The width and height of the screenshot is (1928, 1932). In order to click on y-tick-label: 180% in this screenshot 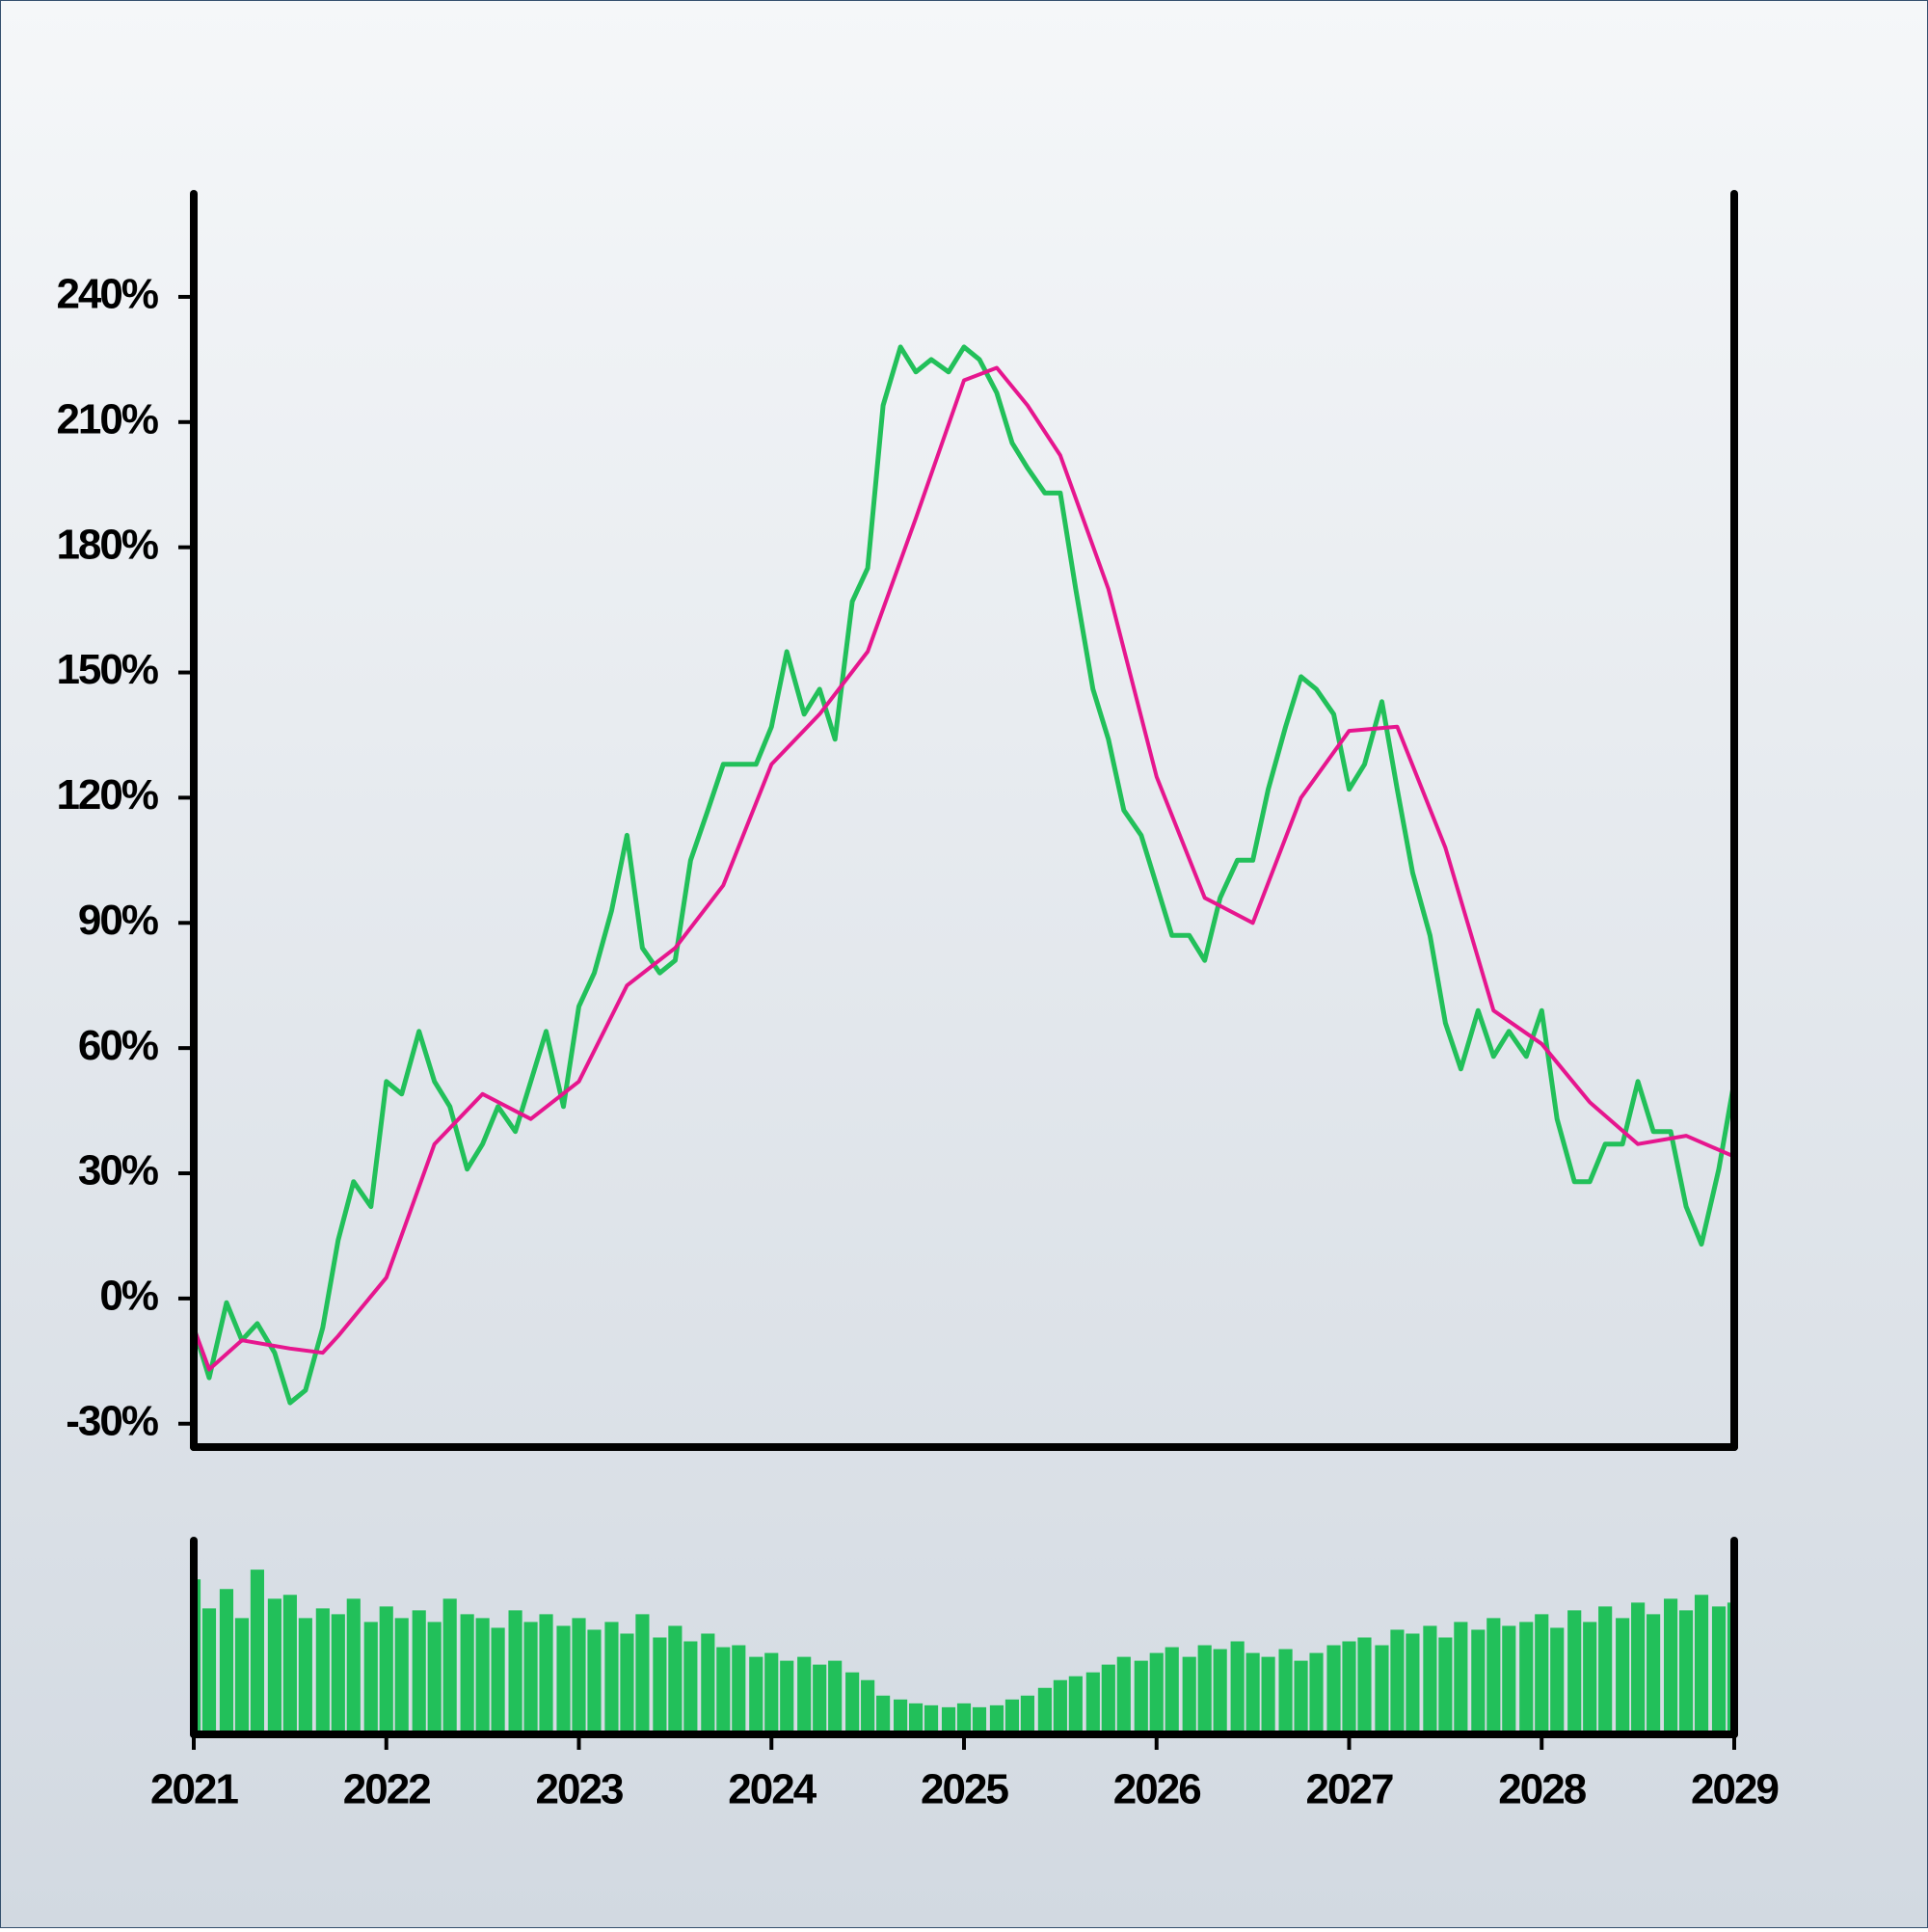, I will do `click(106, 544)`.